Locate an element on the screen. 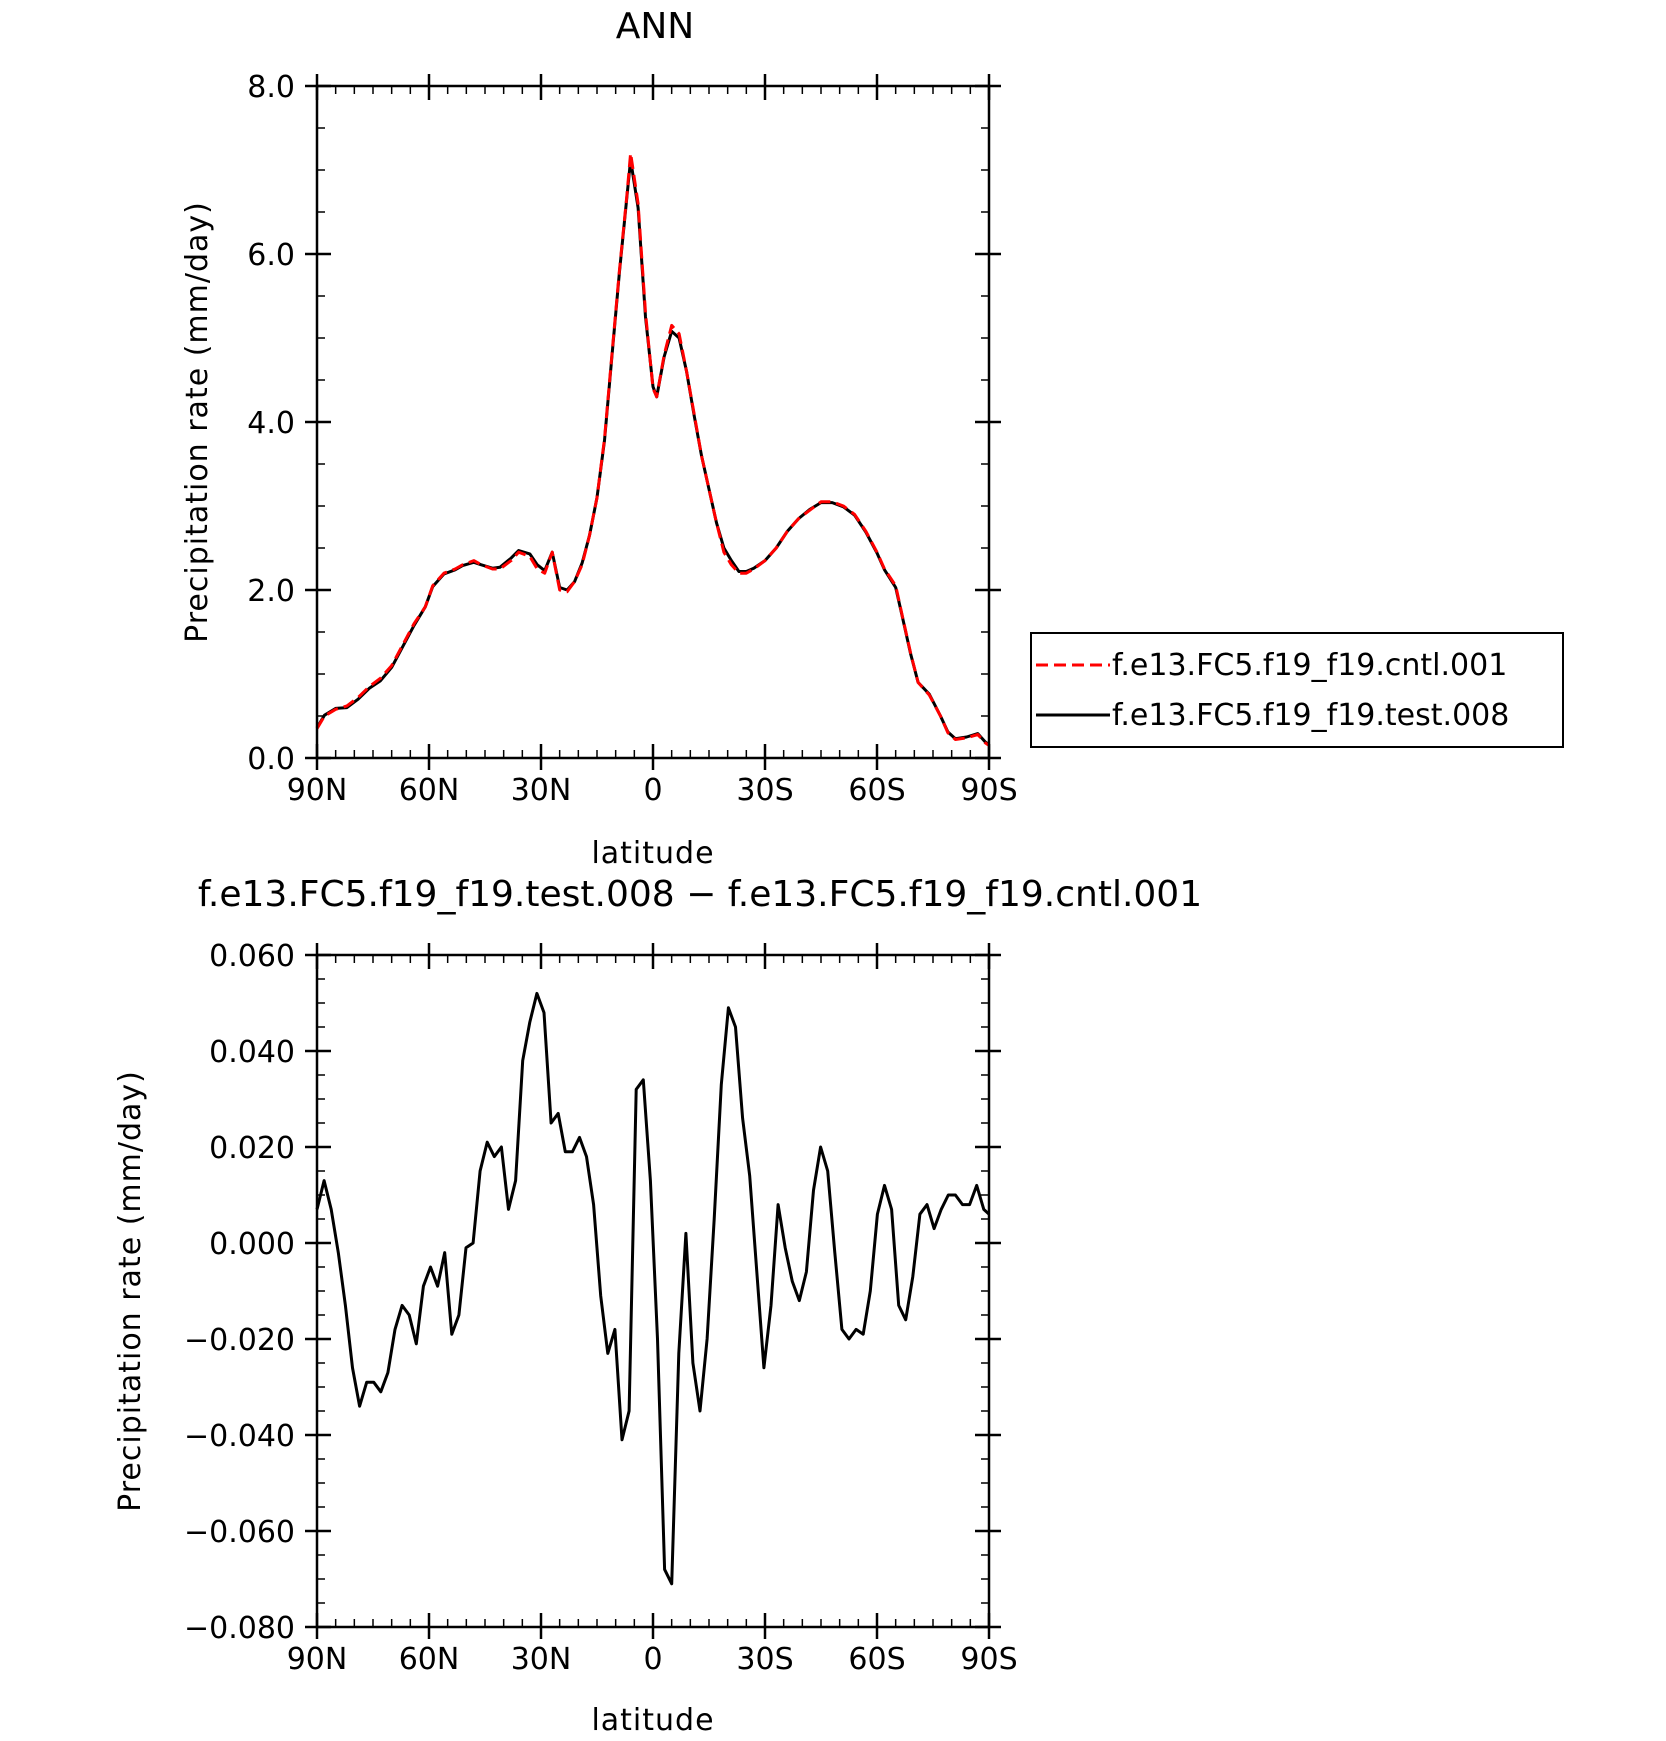 This screenshot has height=1741, width=1666. legend-label-cntl: f.e13.FC5.f19_f19.cntl.001 is located at coordinates (1309, 665).